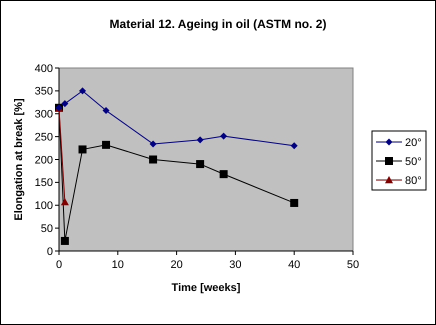 The image size is (436, 325). I want to click on y-tick-label: 350, so click(43, 92).